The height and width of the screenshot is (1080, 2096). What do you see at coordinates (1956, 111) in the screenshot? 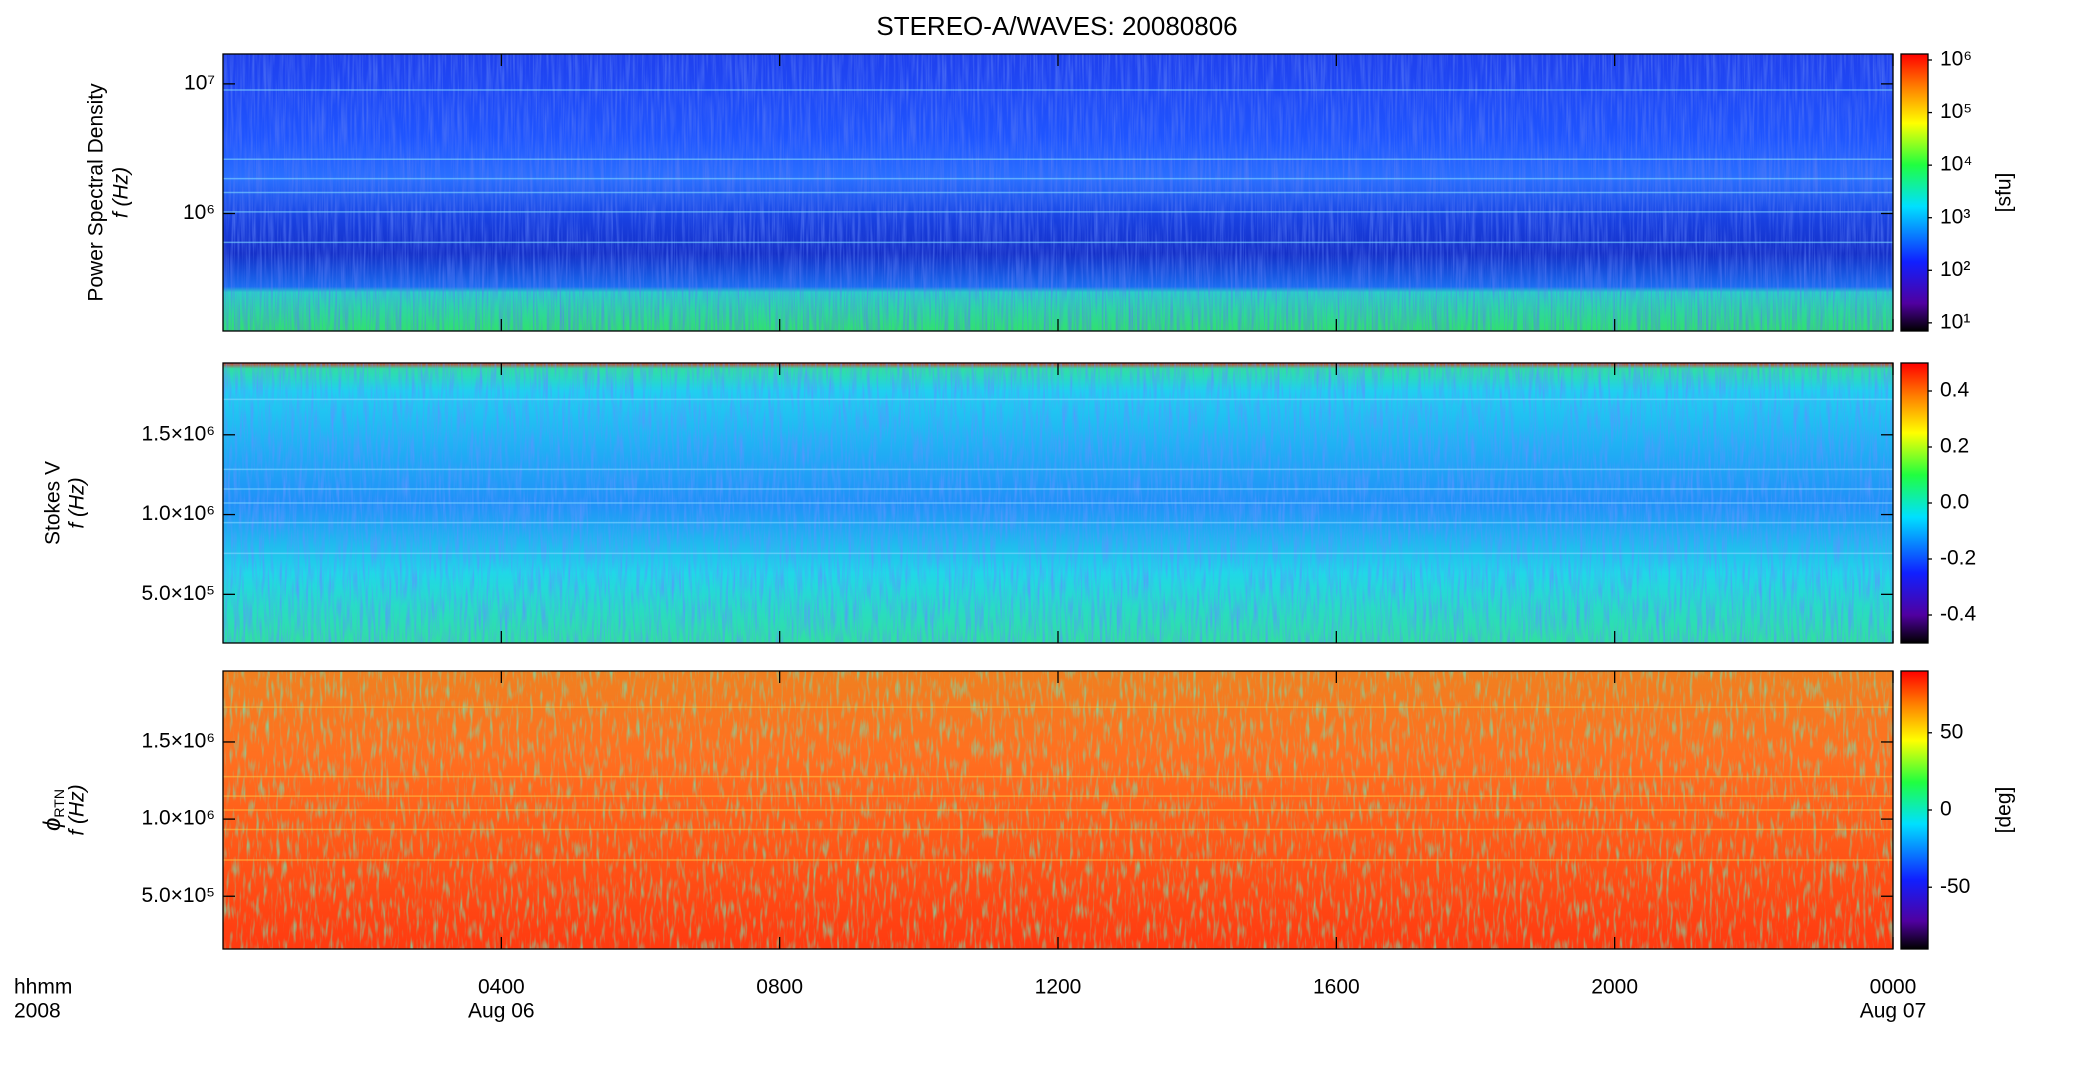
I see `colorbar-tick-label: 10⁵` at bounding box center [1956, 111].